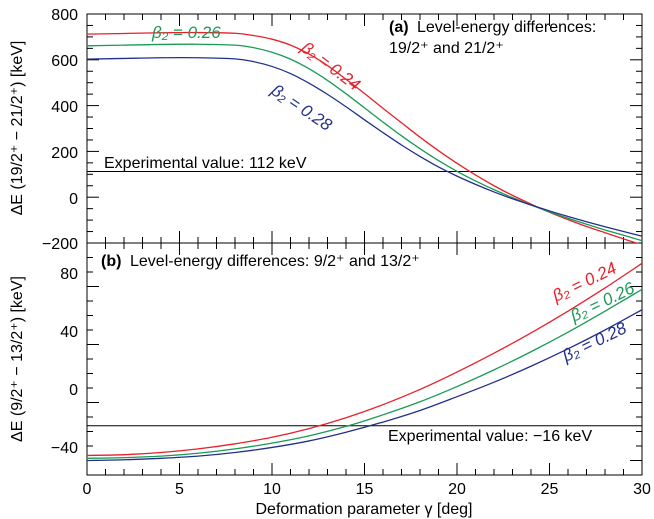 This screenshot has height=519, width=654. I want to click on panel-a-ytick-label: 0, so click(73, 199).